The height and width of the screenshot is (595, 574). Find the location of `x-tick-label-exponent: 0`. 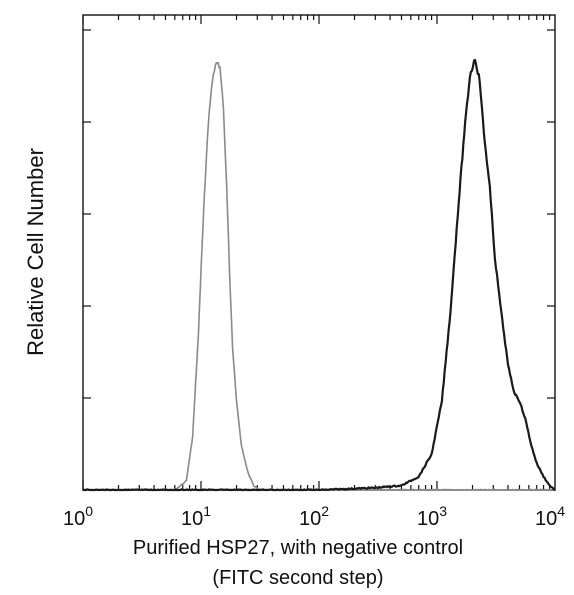

x-tick-label-exponent: 0 is located at coordinates (89, 511).